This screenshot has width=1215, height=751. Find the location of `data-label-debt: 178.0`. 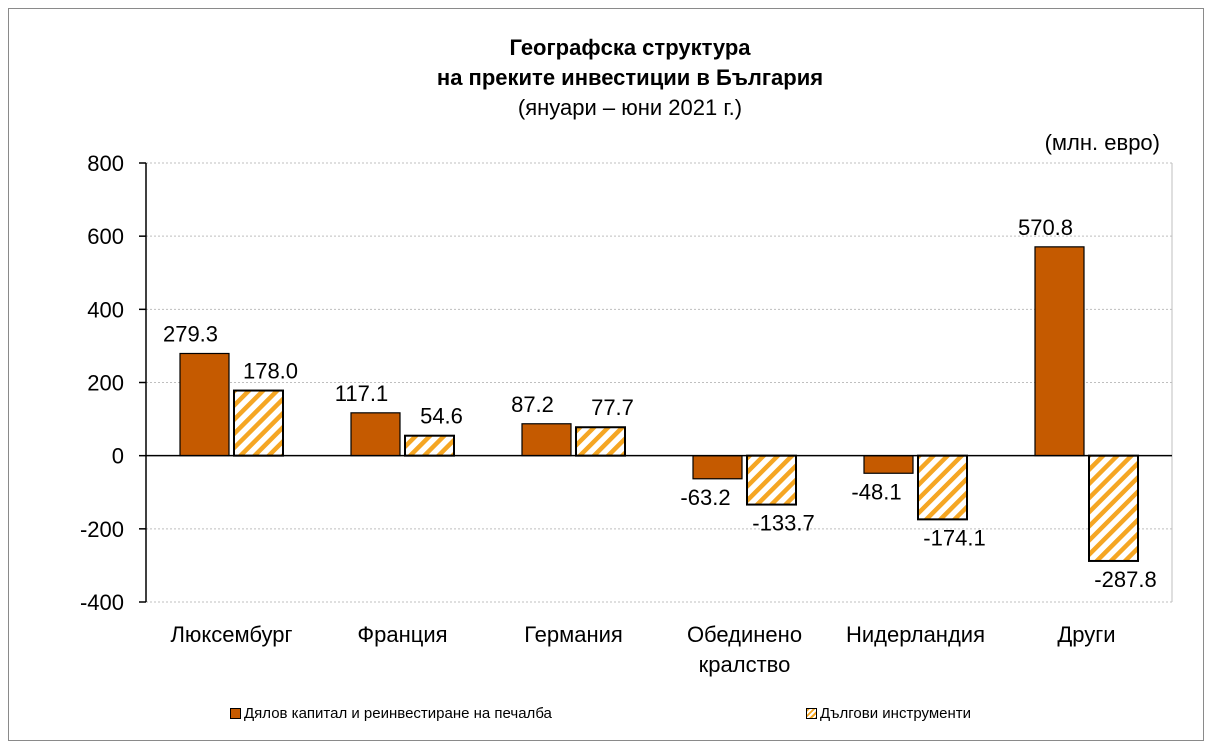

data-label-debt: 178.0 is located at coordinates (270, 371).